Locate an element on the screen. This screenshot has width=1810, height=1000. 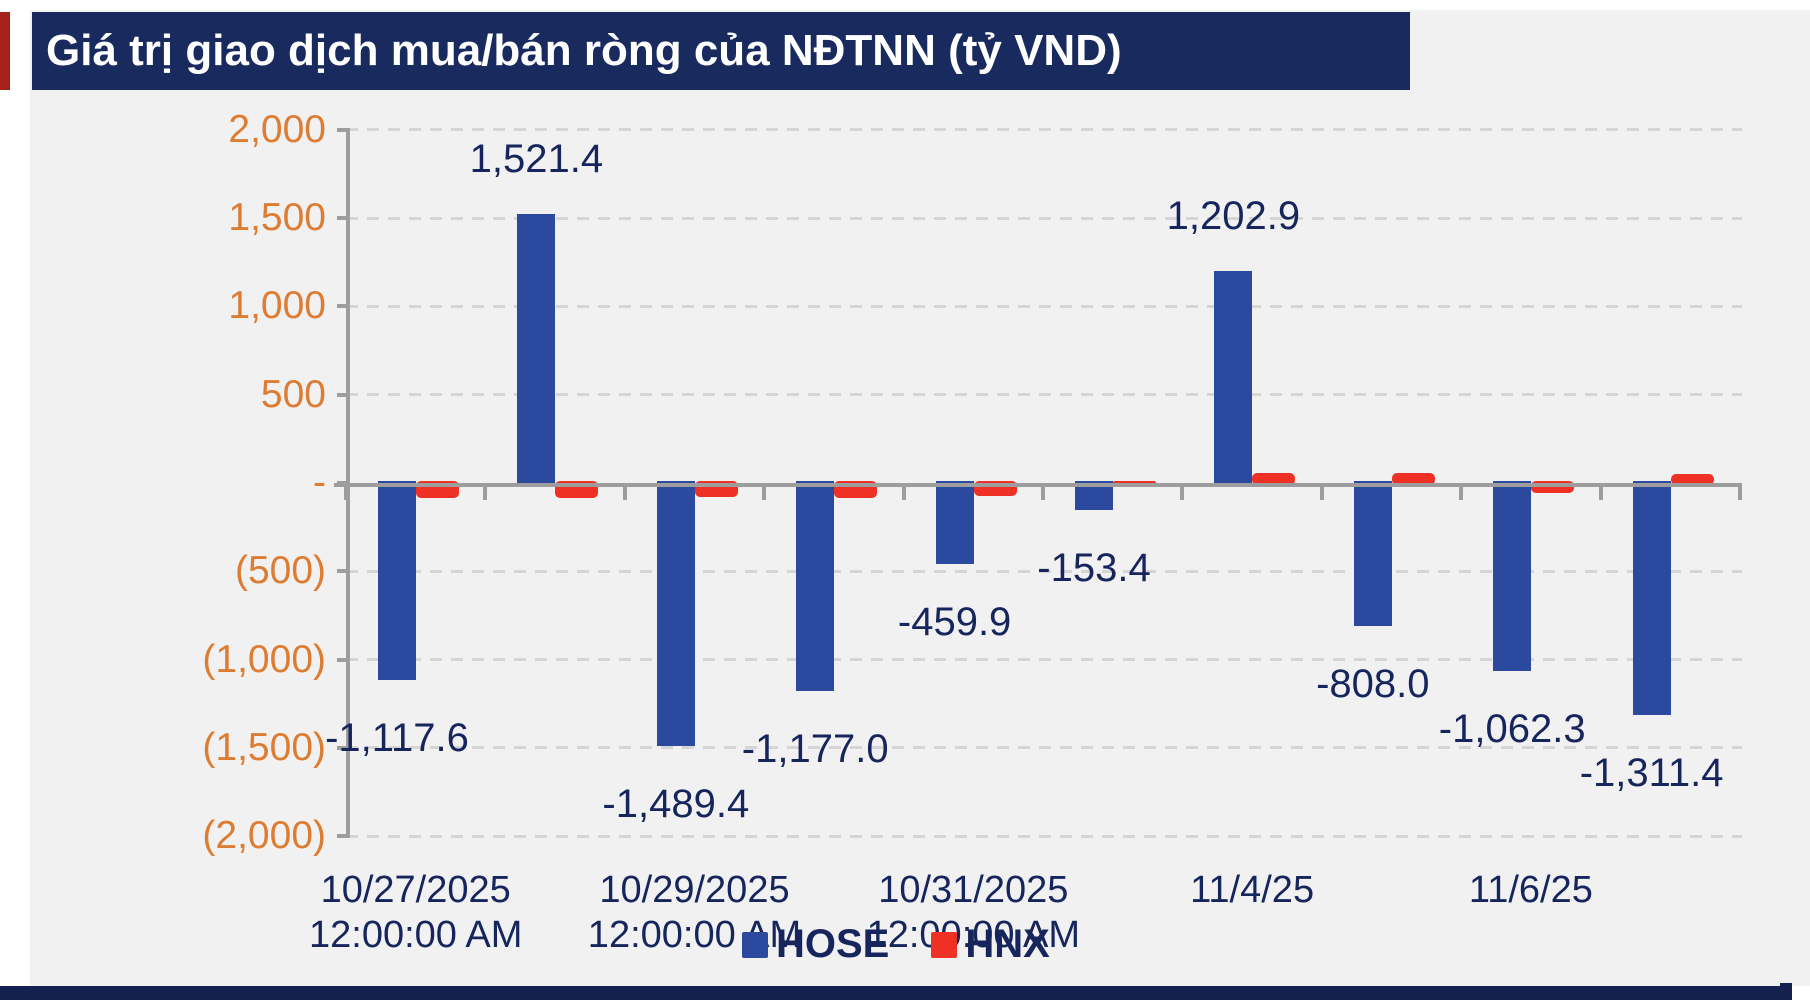
y-axis-tick-label: (1,500) is located at coordinates (264, 747).